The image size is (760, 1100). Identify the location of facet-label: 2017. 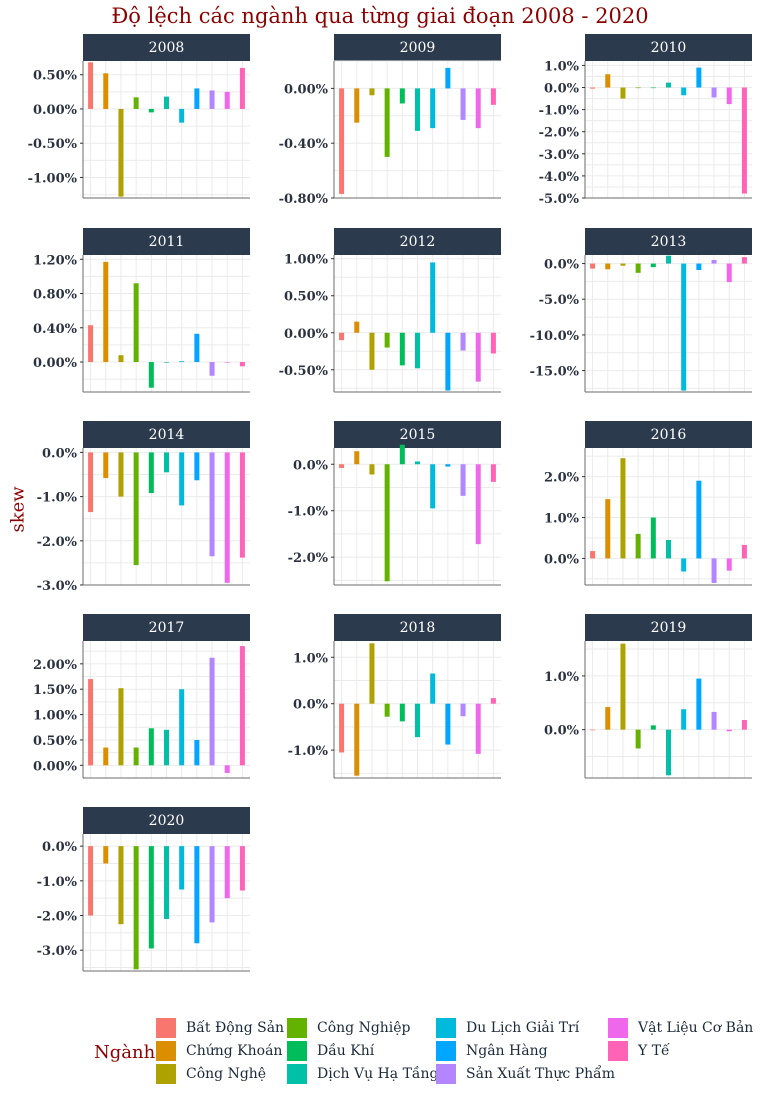
(167, 628).